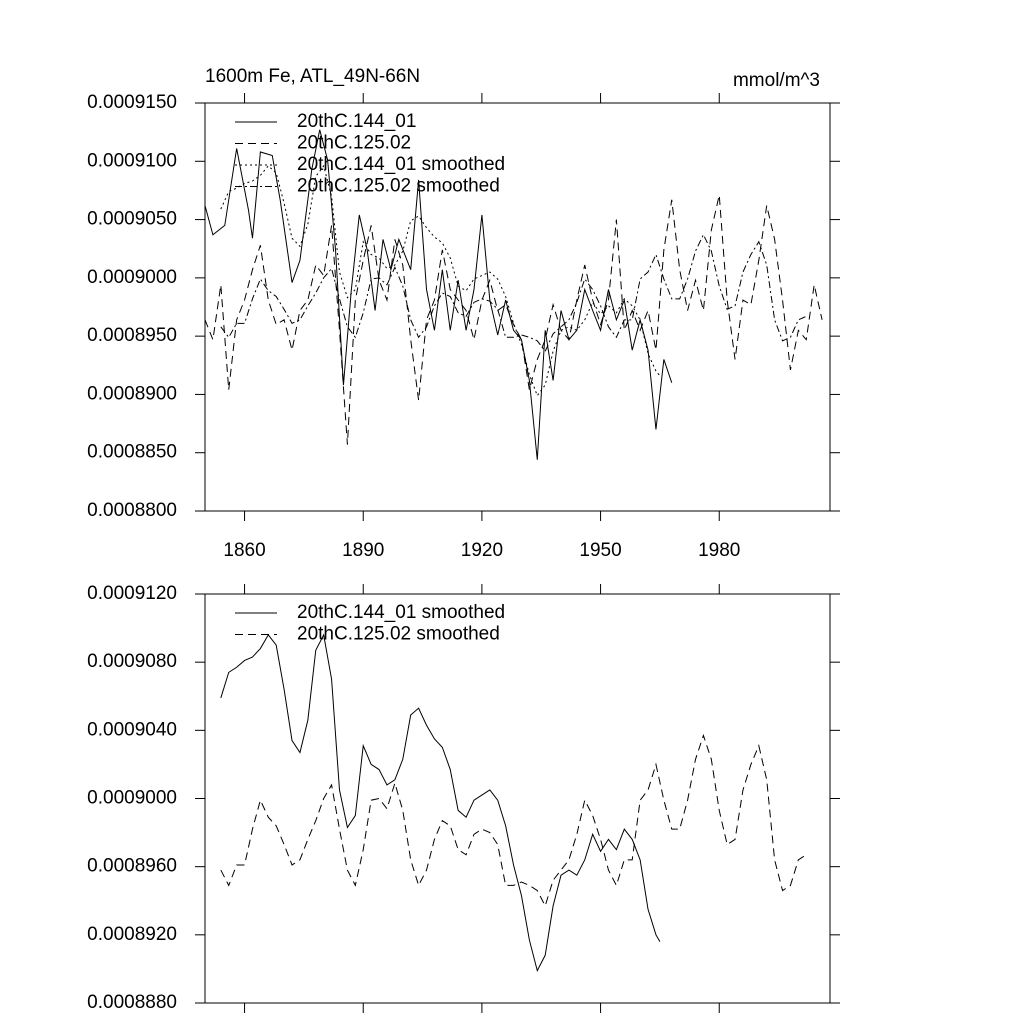 Image resolution: width=1024 pixels, height=1024 pixels. I want to click on y-tick-label: 0.0008950, so click(132, 335).